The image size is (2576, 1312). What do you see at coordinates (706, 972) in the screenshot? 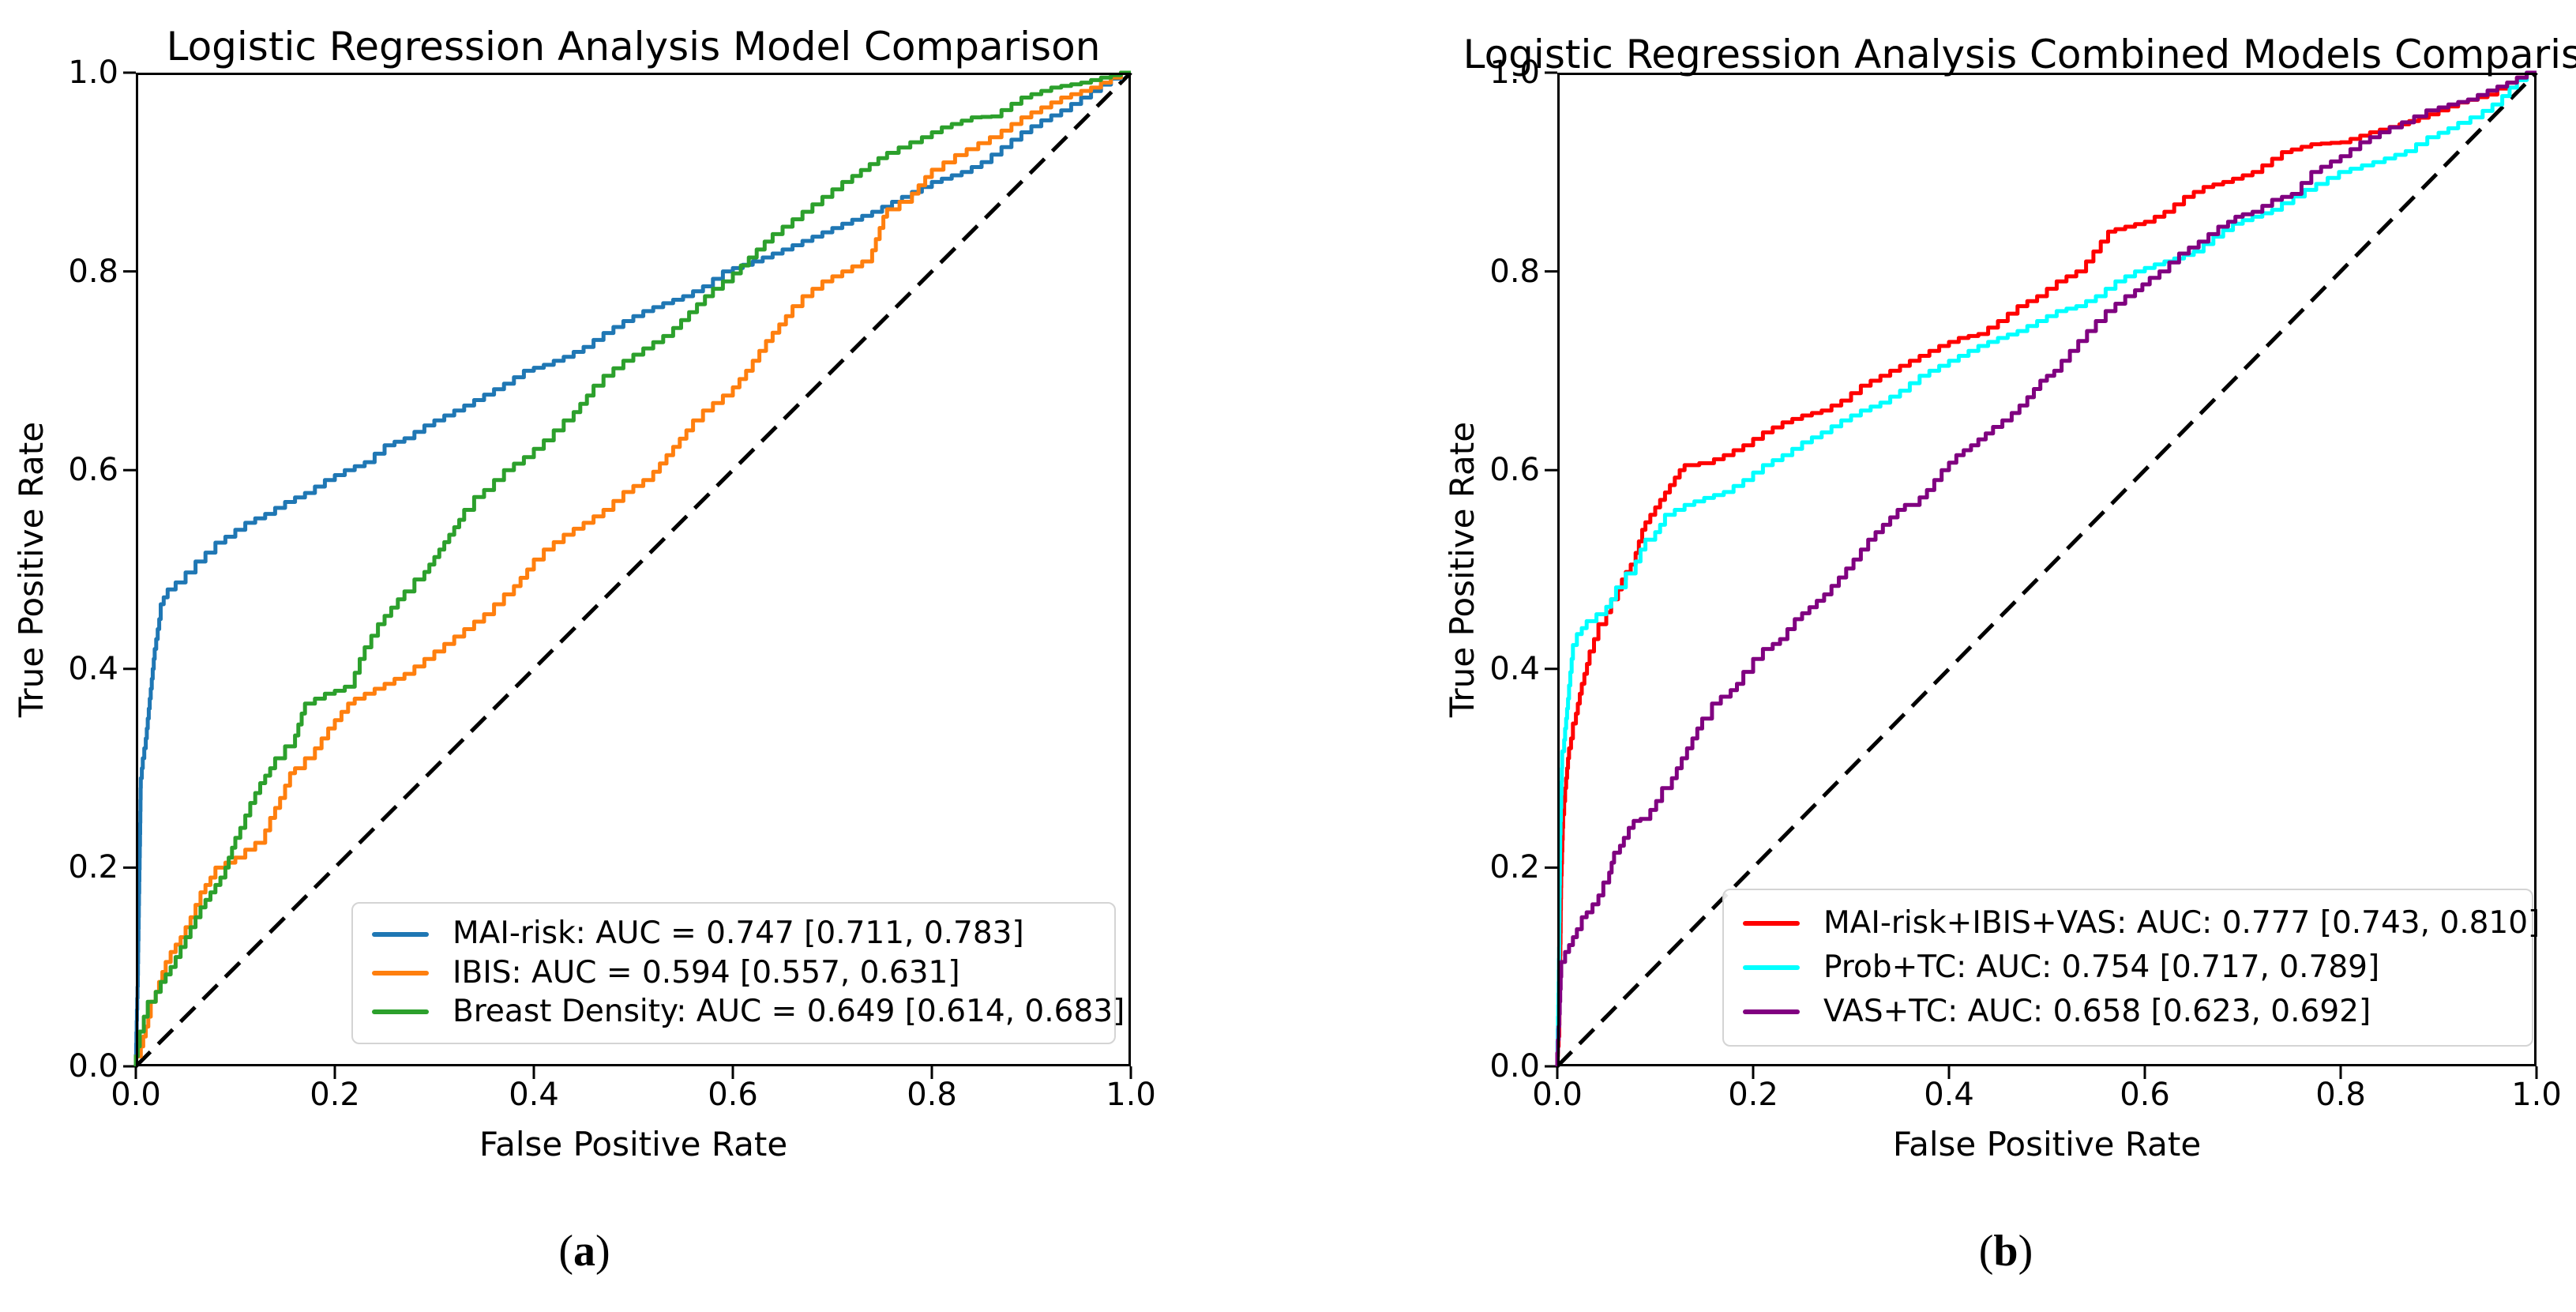
I see `legend-label: IBIS: AUC = 0.594 [0.557, 0.631]` at bounding box center [706, 972].